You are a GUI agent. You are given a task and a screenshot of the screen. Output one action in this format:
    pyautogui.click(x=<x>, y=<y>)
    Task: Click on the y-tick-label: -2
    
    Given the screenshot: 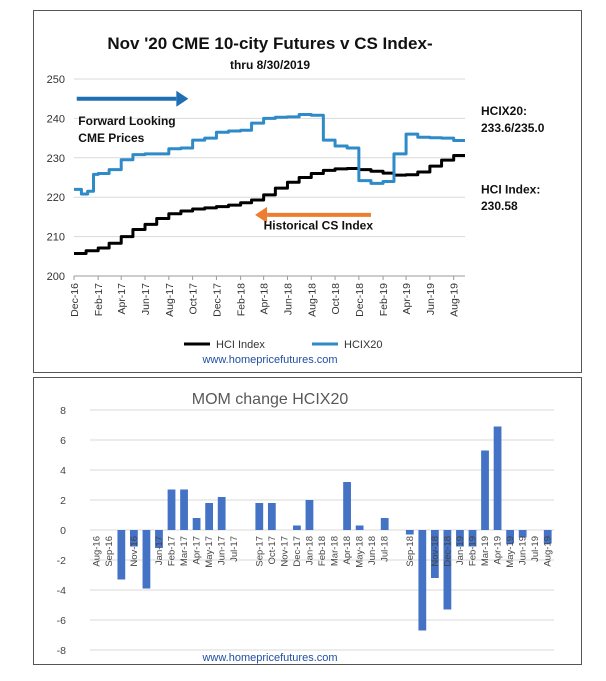 What is the action you would take?
    pyautogui.click(x=61, y=561)
    